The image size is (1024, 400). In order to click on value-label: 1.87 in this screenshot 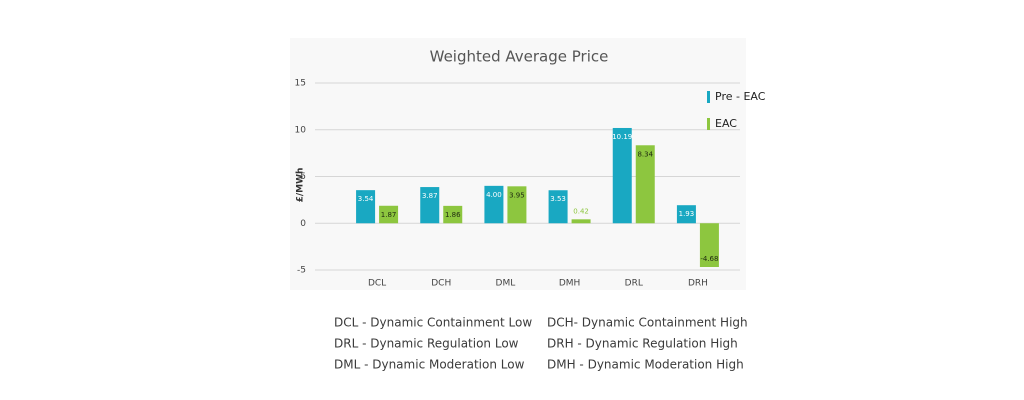, I will do `click(389, 215)`.